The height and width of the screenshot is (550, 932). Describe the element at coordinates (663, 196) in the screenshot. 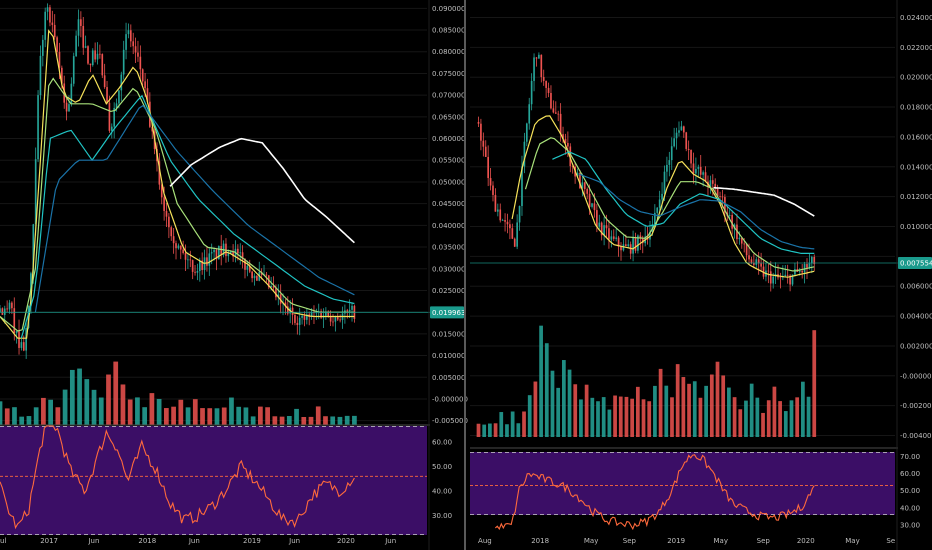

I see `moving-average-line-ma-fast` at that location.